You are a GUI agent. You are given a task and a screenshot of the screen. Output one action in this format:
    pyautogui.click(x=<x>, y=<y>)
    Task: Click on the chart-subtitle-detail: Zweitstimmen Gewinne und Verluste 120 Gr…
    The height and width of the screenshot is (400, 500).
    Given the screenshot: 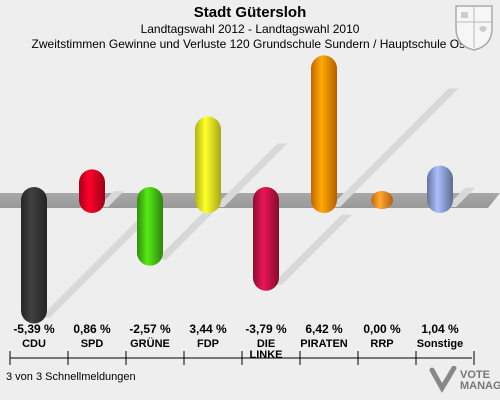 What is the action you would take?
    pyautogui.click(x=250, y=44)
    